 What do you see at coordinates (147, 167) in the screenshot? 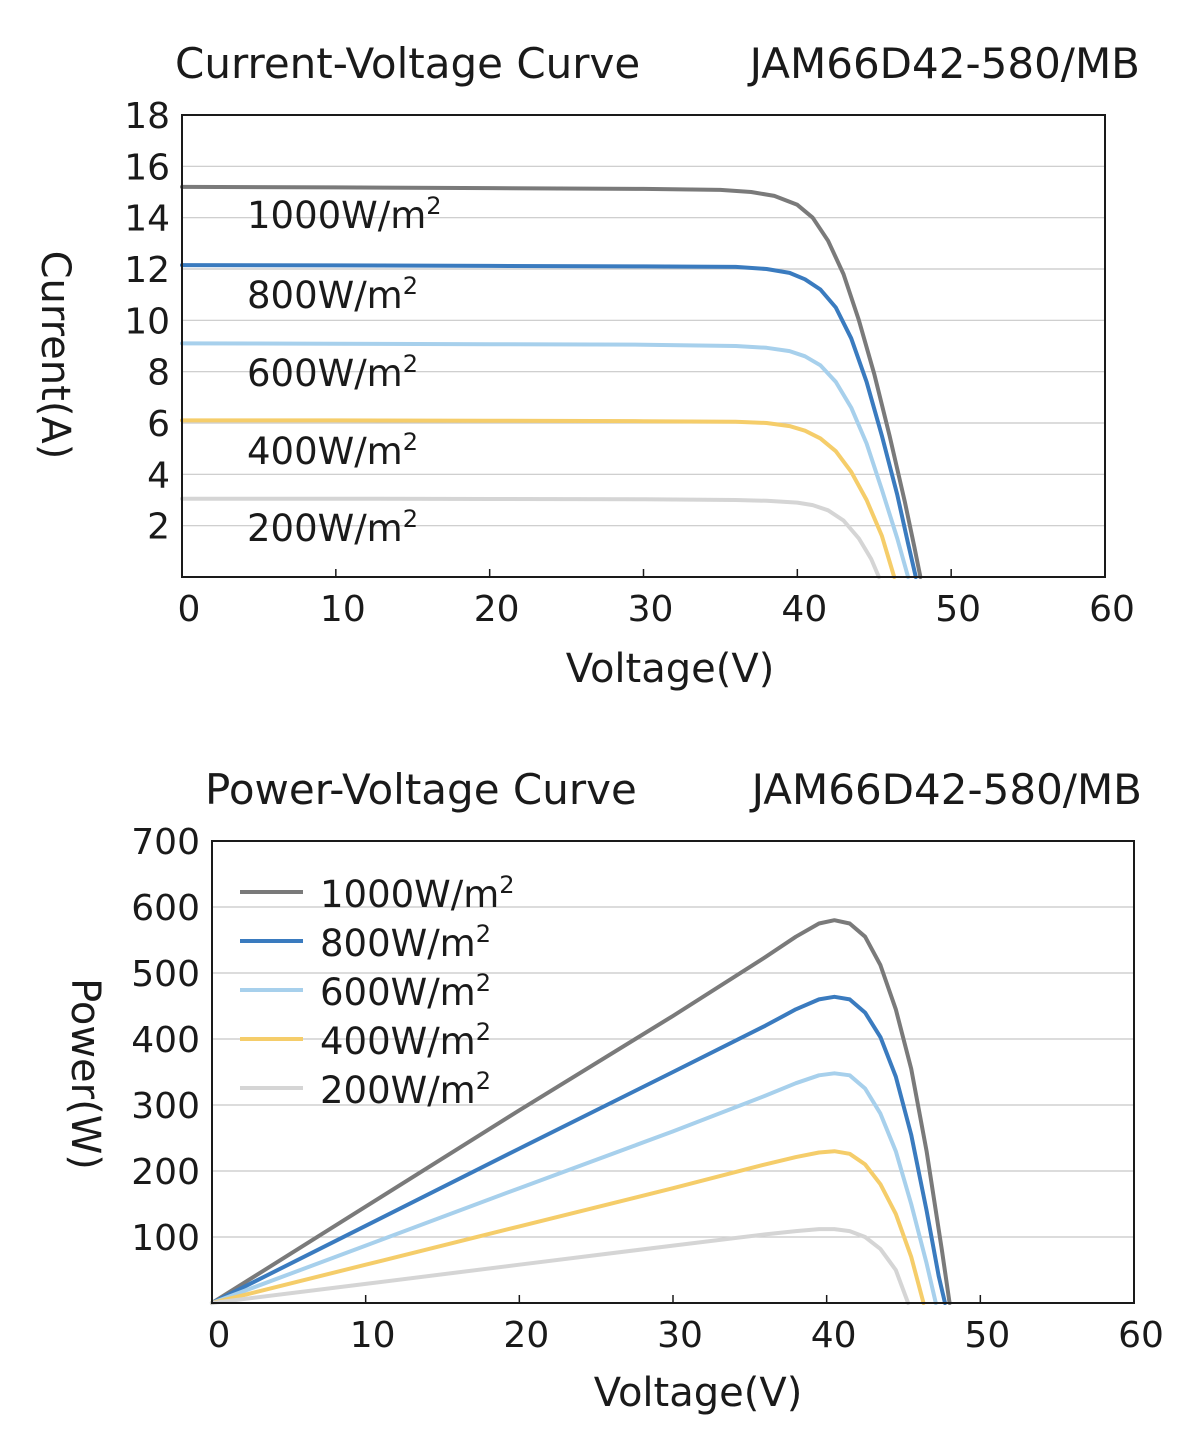
I see `iv-y-tick-label: 16` at bounding box center [147, 167].